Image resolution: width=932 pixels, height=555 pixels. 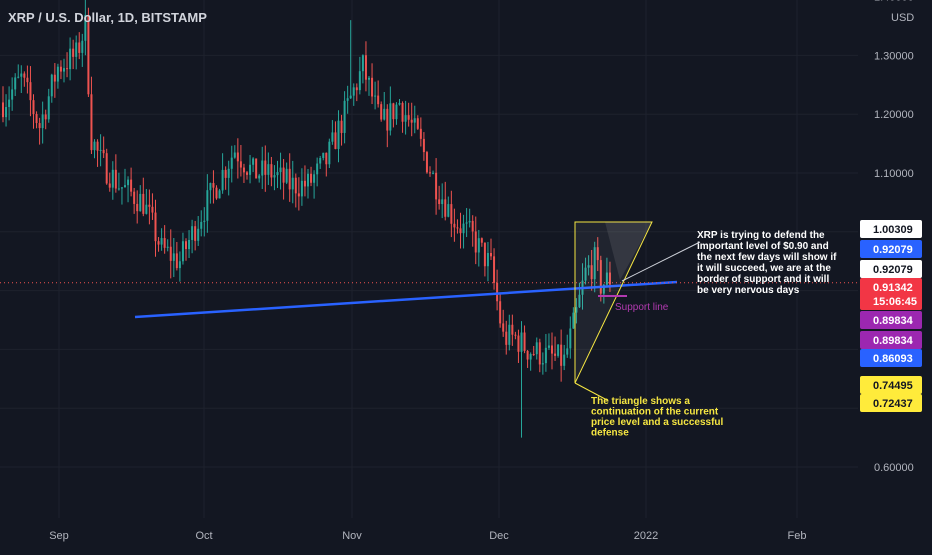 What do you see at coordinates (591, 391) in the screenshot?
I see `triangle-note-pointer` at bounding box center [591, 391].